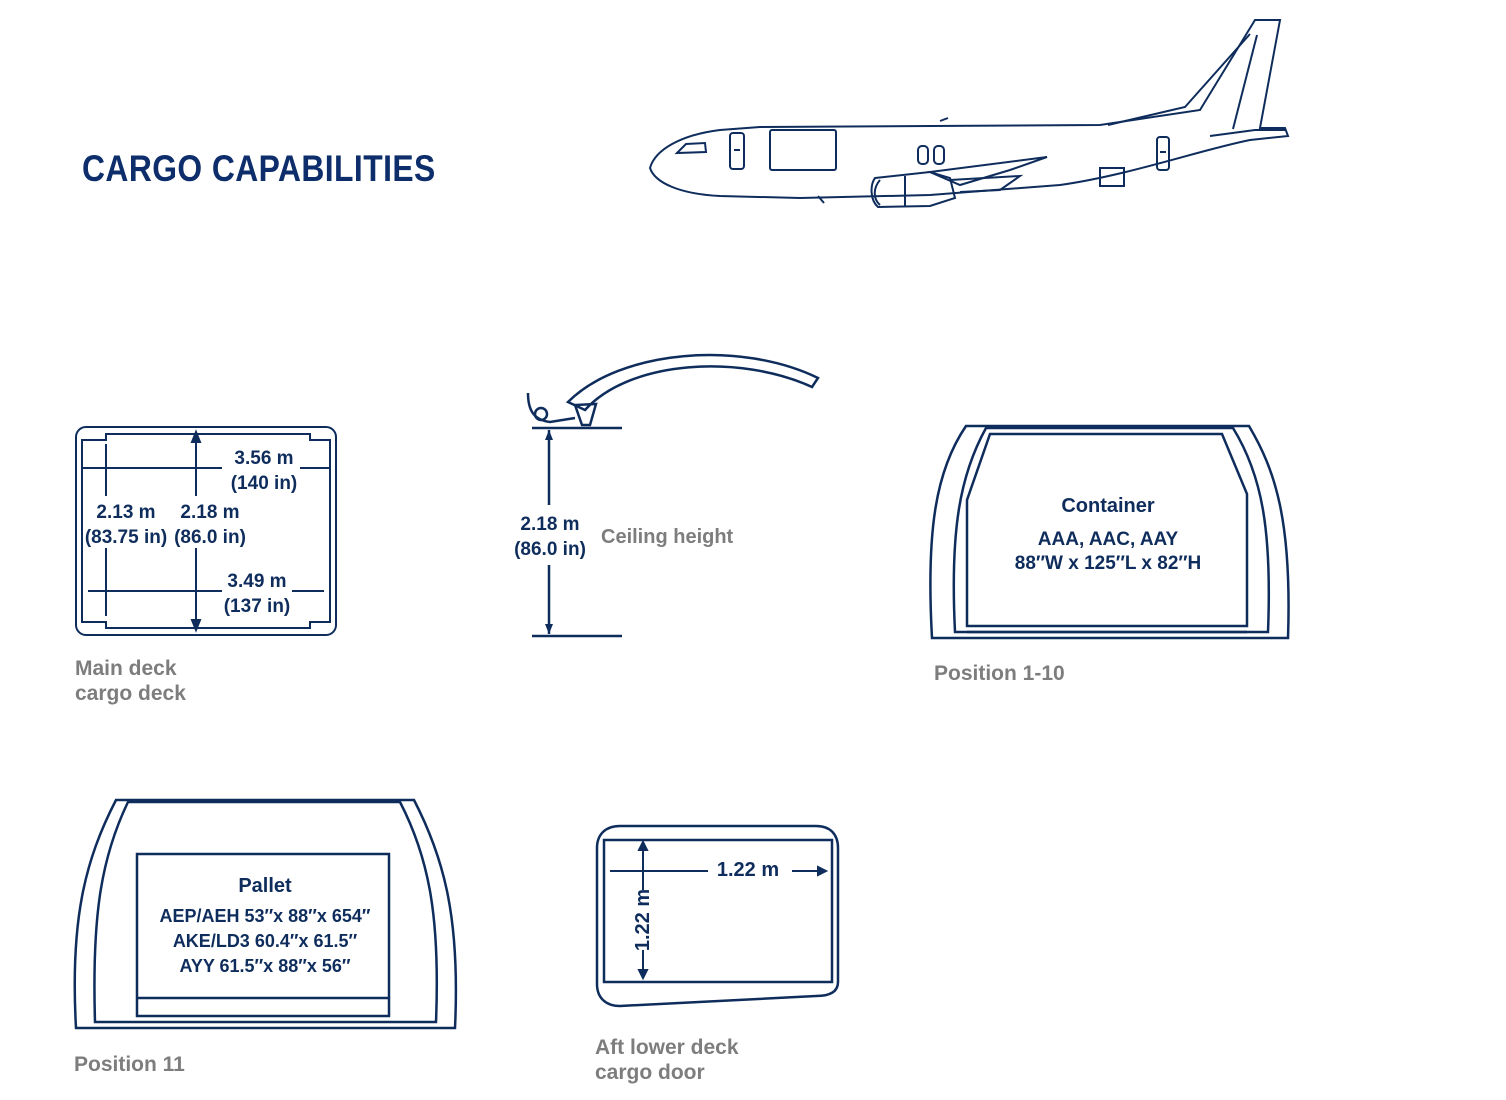 The width and height of the screenshot is (1506, 1100). Describe the element at coordinates (748, 870) in the screenshot. I see `aft-door-width: 1.22 m` at that location.